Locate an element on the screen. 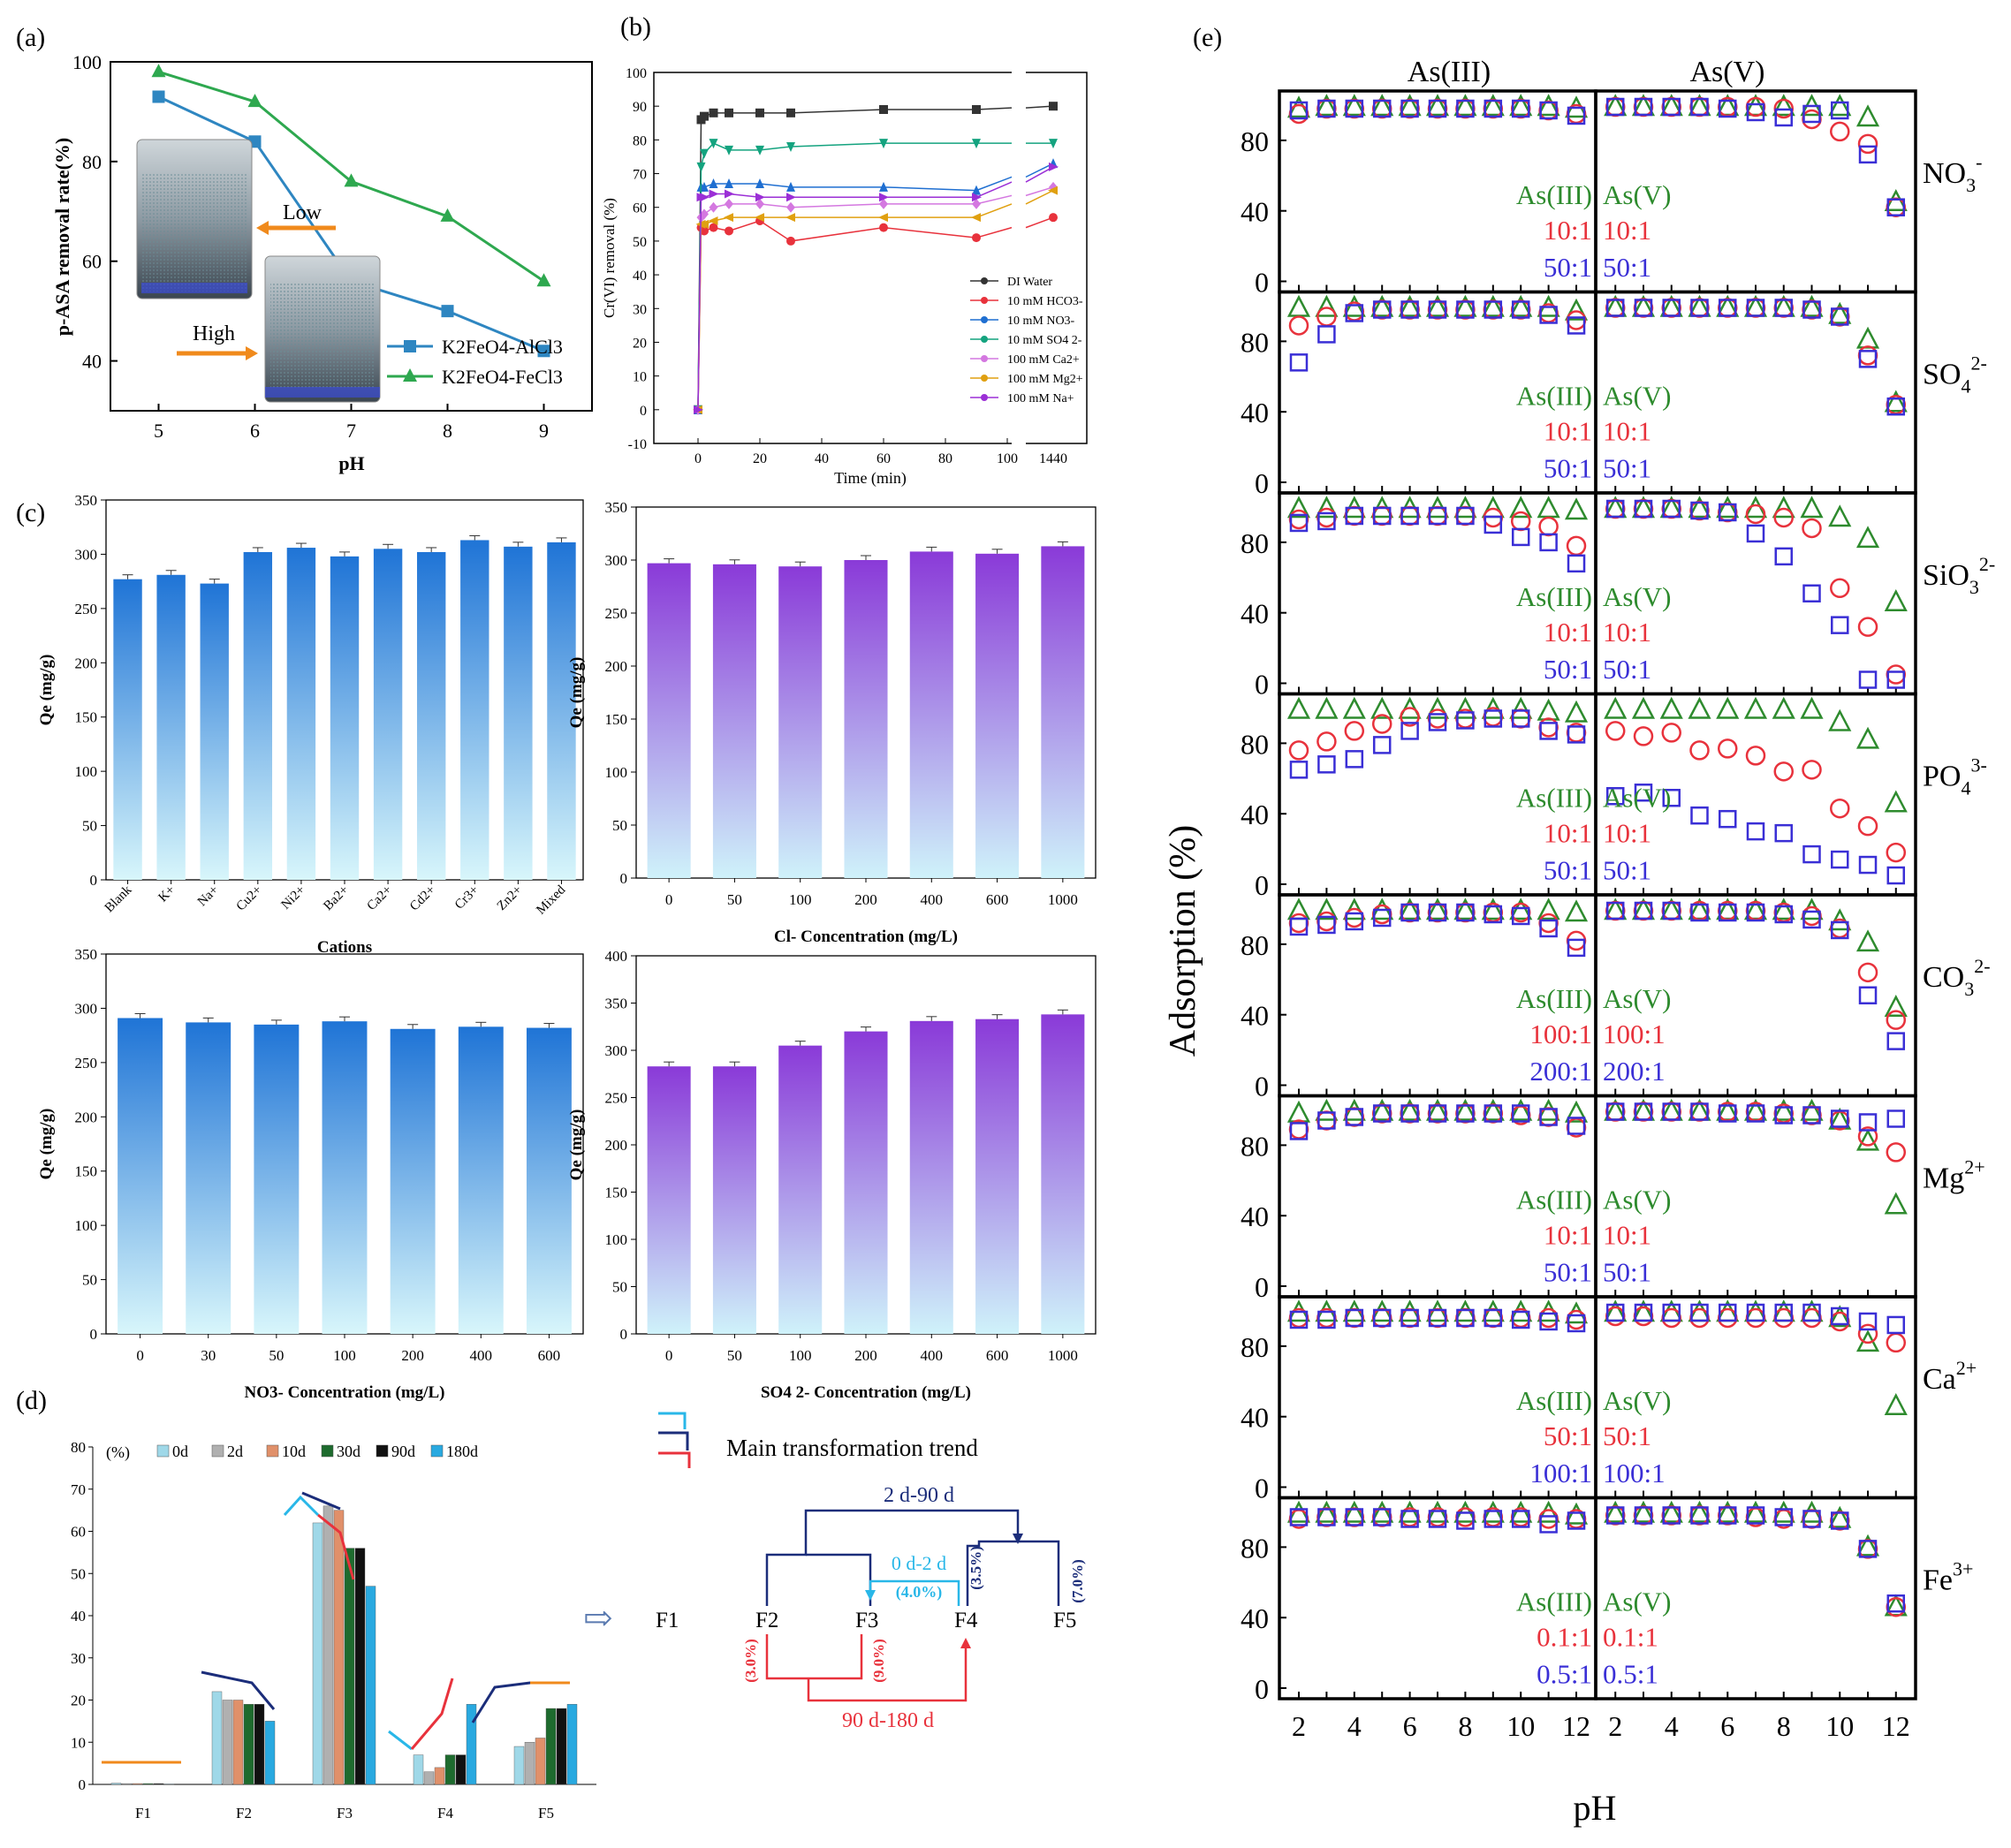 Image resolution: width=2011 pixels, height=1848 pixels. axis-break is located at coordinates (1019, 443).